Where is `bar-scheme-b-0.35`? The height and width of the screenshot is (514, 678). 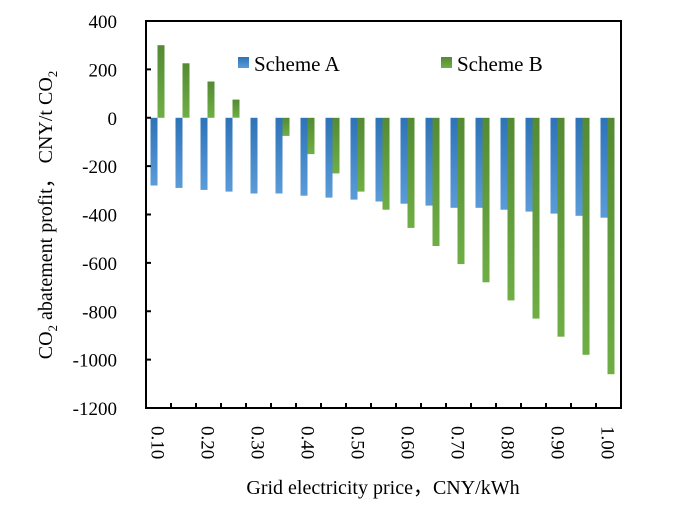
bar-scheme-b-0.35 is located at coordinates (286, 126).